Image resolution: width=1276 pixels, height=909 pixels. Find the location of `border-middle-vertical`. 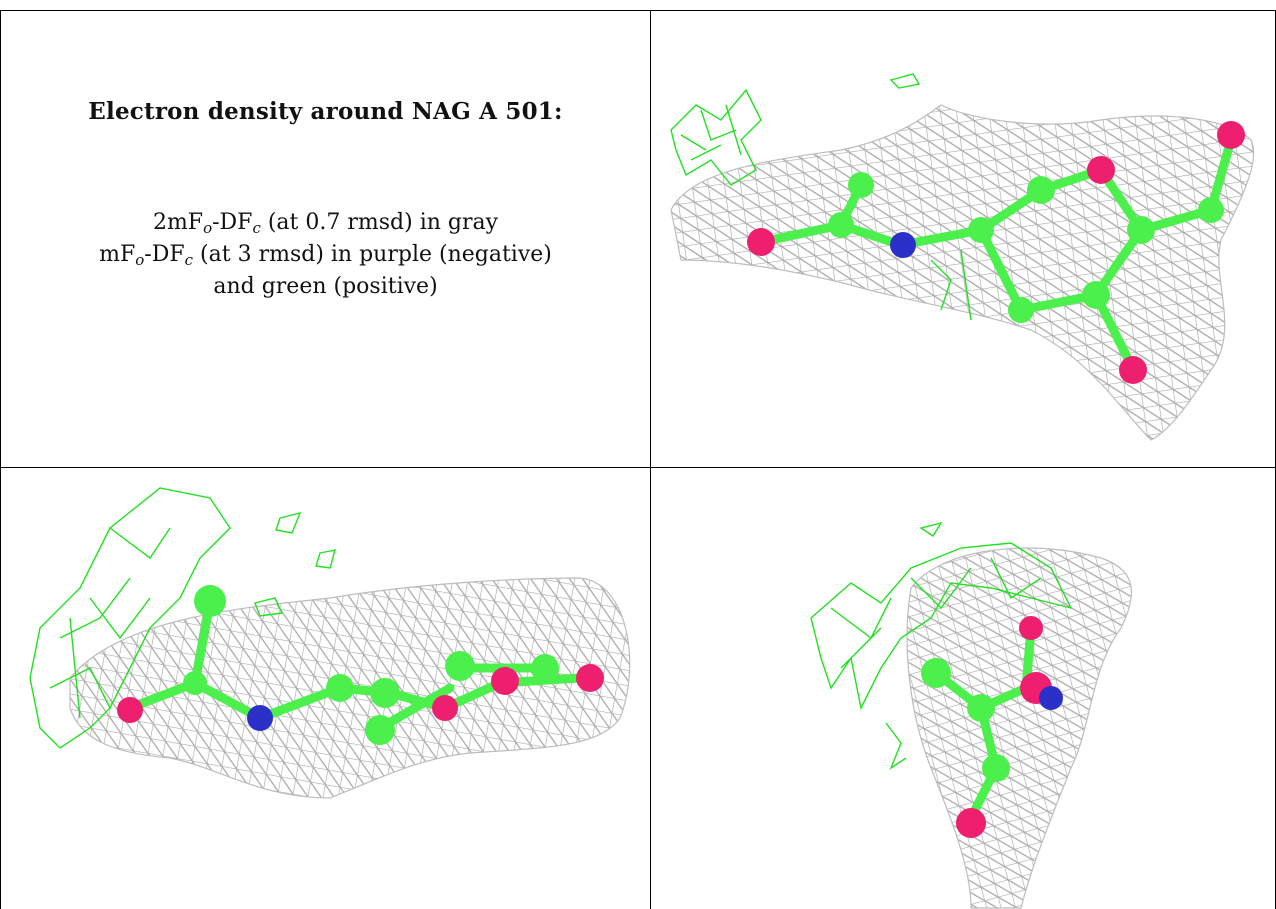

border-middle-vertical is located at coordinates (650, 459).